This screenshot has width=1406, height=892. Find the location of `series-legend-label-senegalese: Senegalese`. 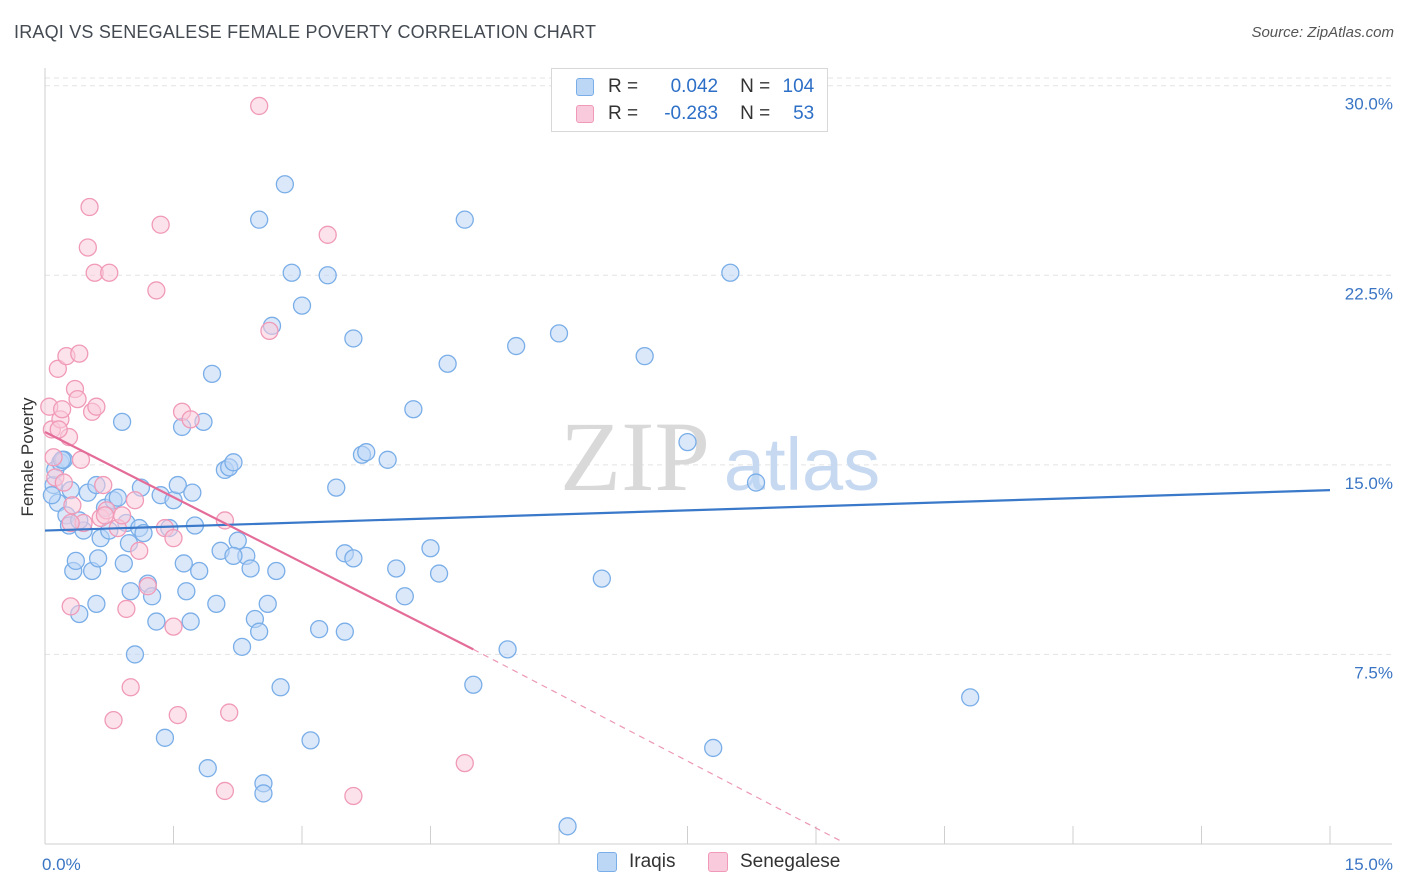

series-legend-label-senegalese: Senegalese is located at coordinates (790, 861).